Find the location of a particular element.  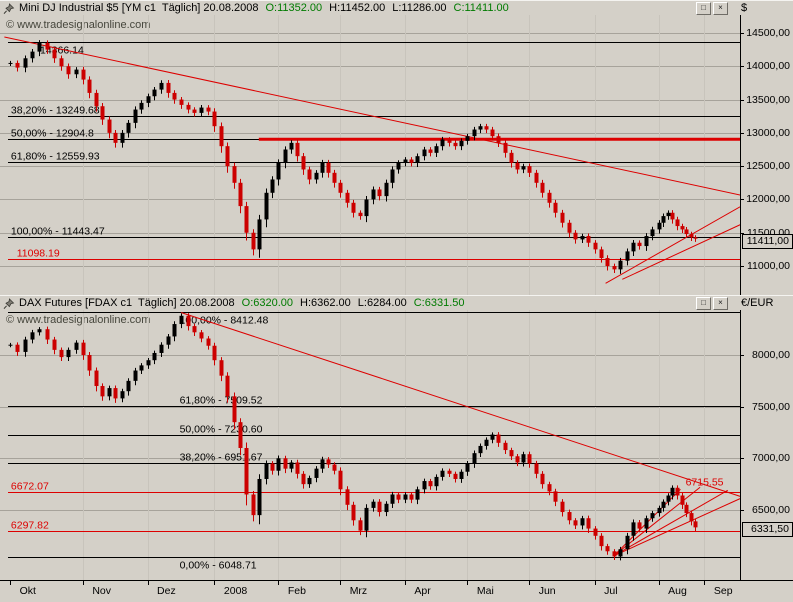

level-label: 38,20% - 6951.67 is located at coordinates (221, 458).